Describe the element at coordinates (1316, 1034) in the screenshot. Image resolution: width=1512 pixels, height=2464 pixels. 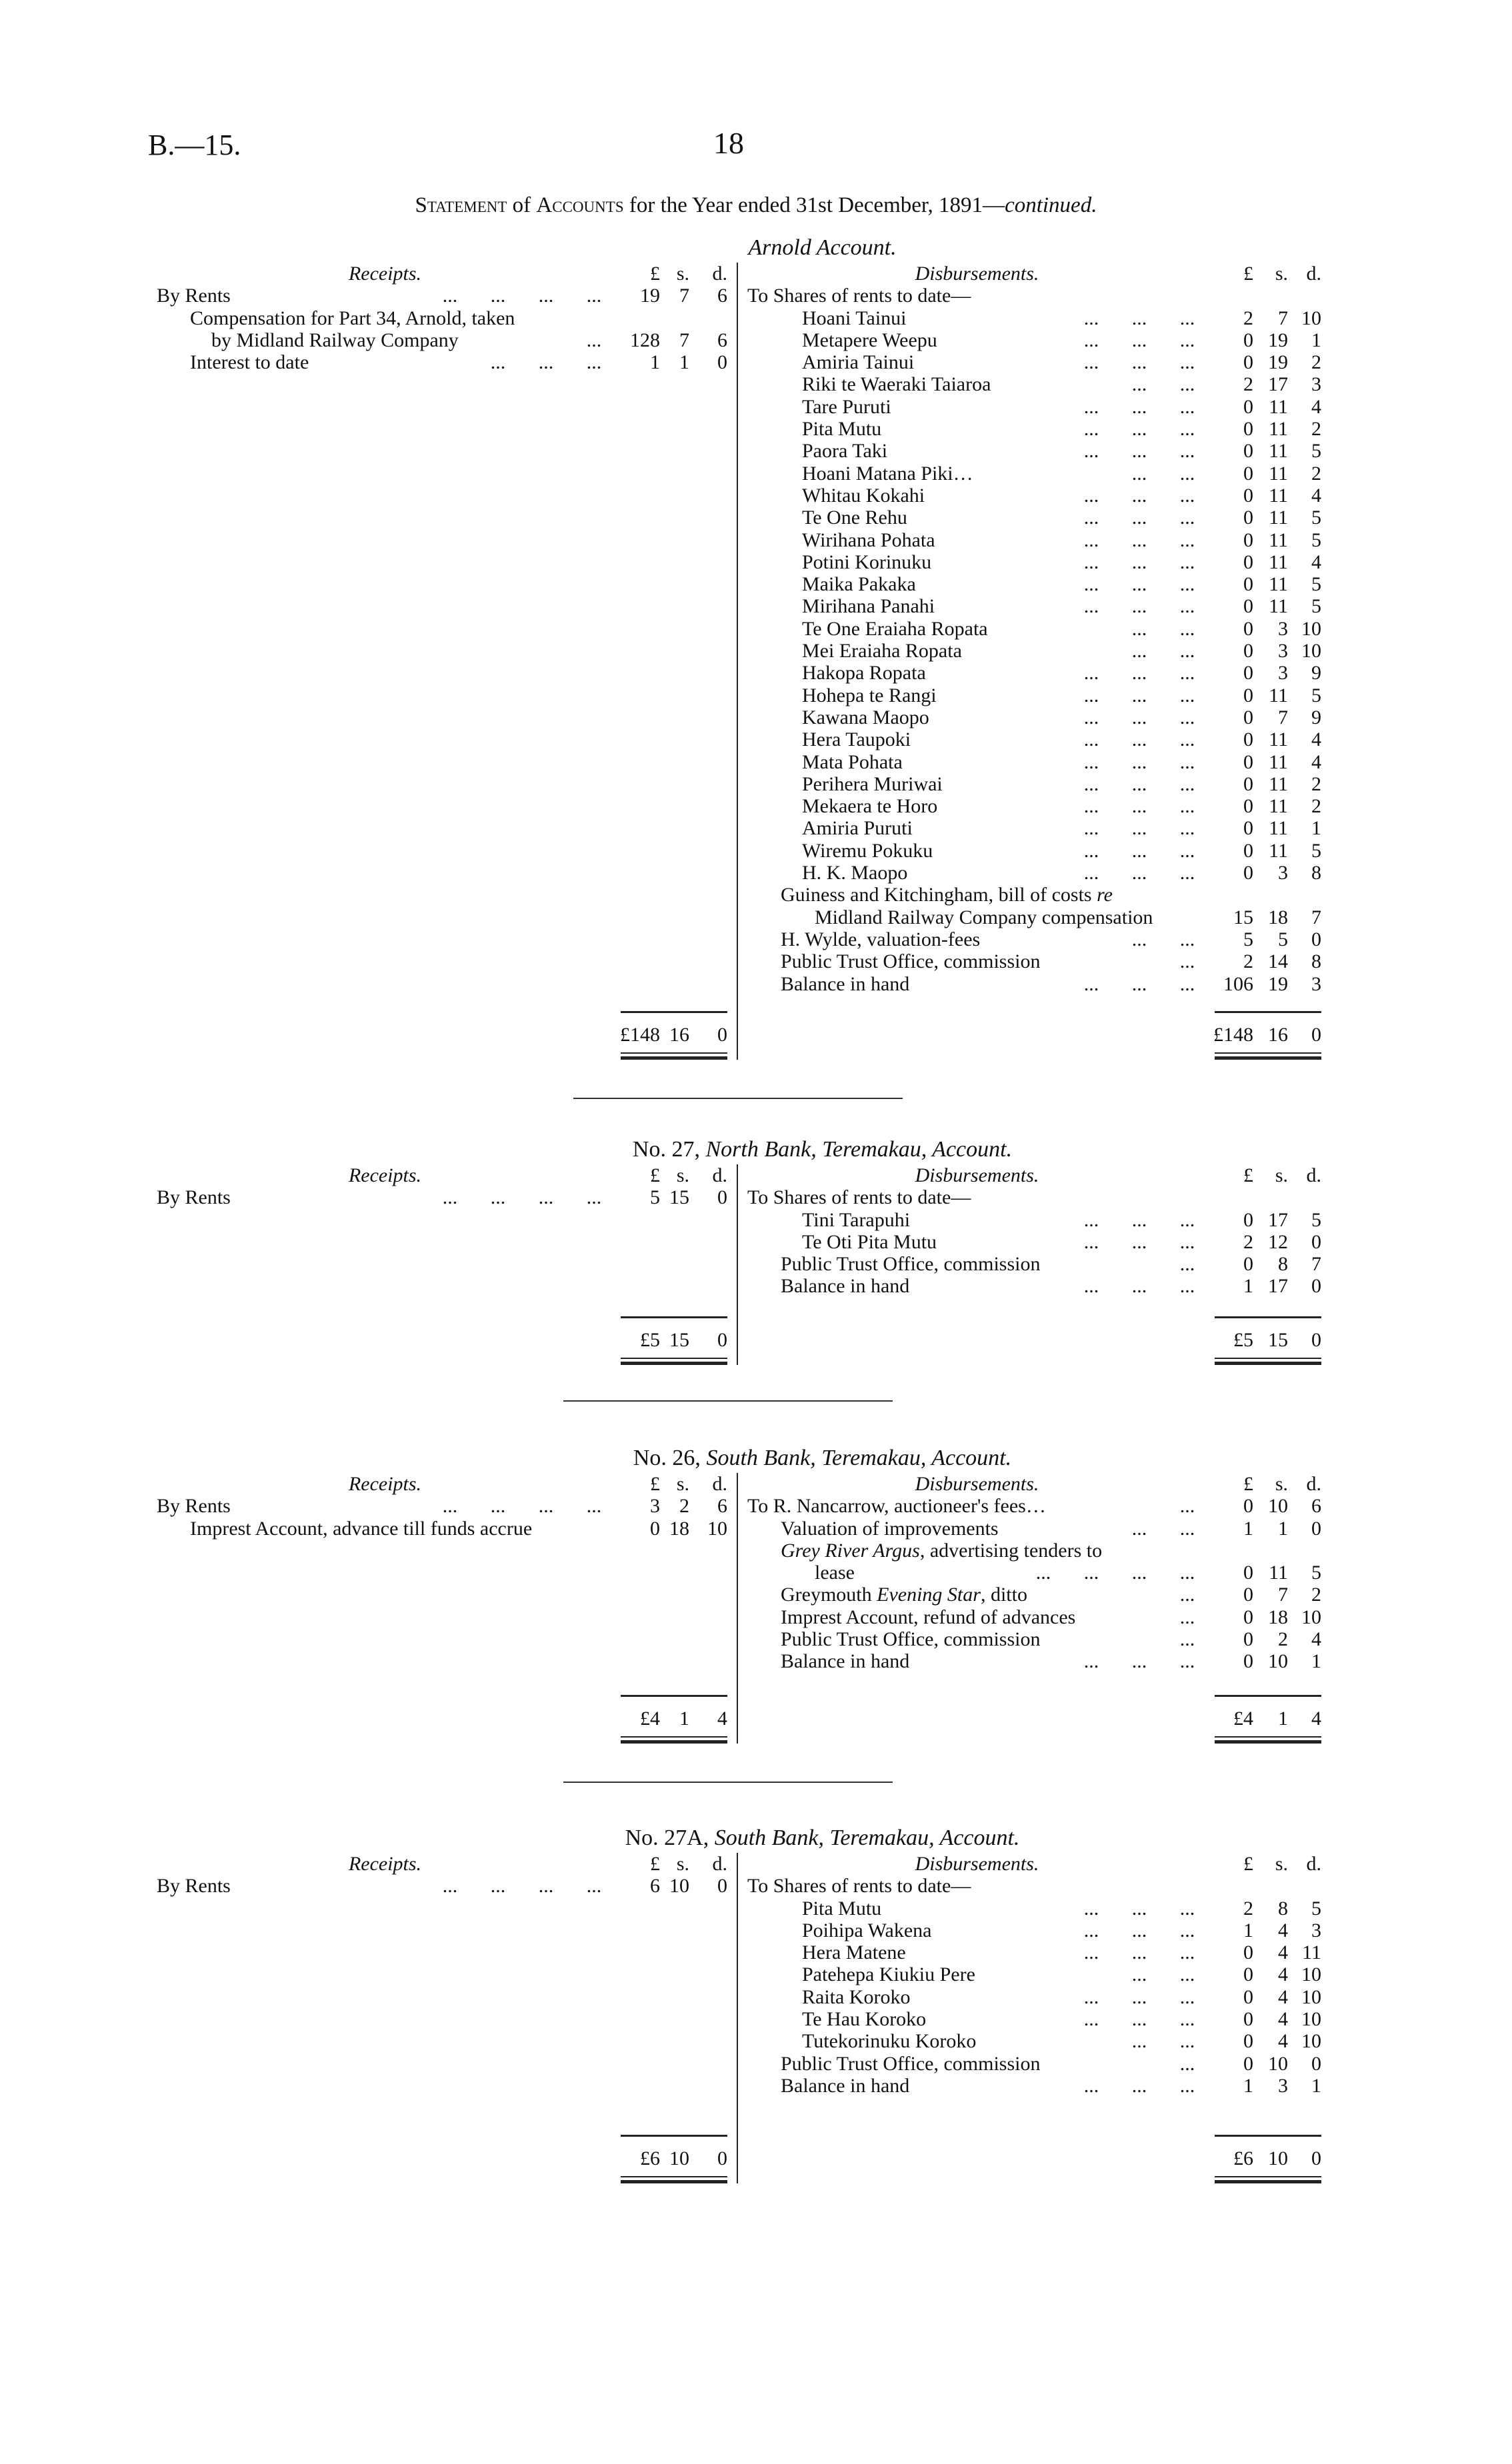
I see `pence-cell: 0` at that location.